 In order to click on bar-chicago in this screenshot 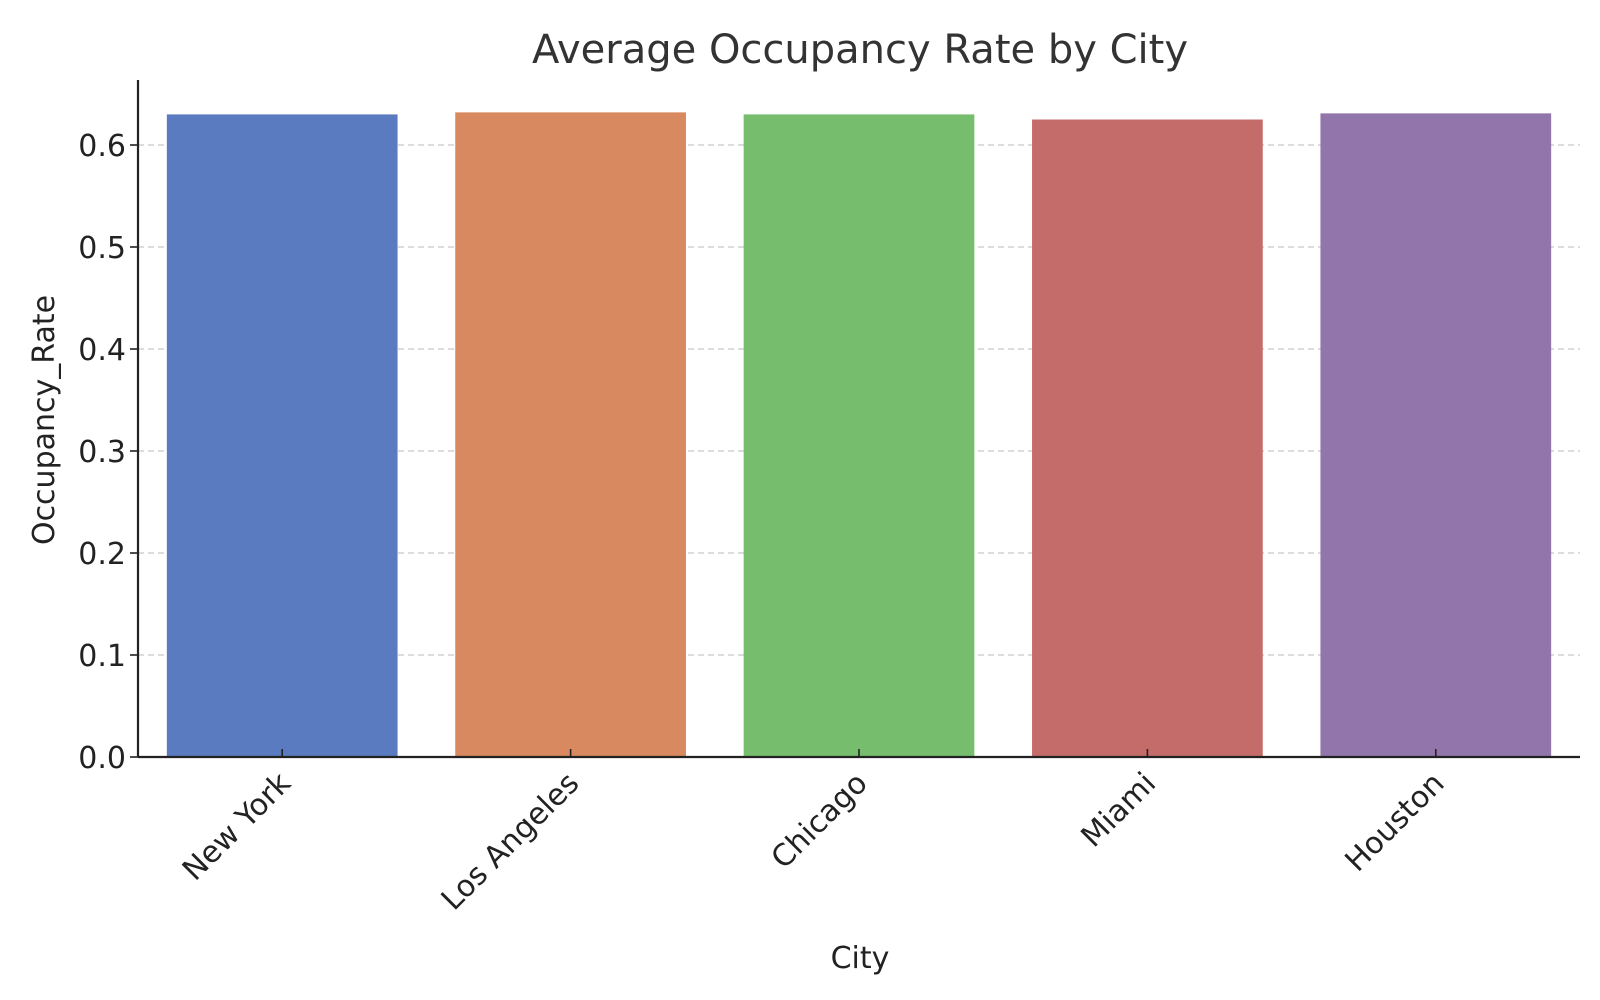, I will do `click(859, 435)`.